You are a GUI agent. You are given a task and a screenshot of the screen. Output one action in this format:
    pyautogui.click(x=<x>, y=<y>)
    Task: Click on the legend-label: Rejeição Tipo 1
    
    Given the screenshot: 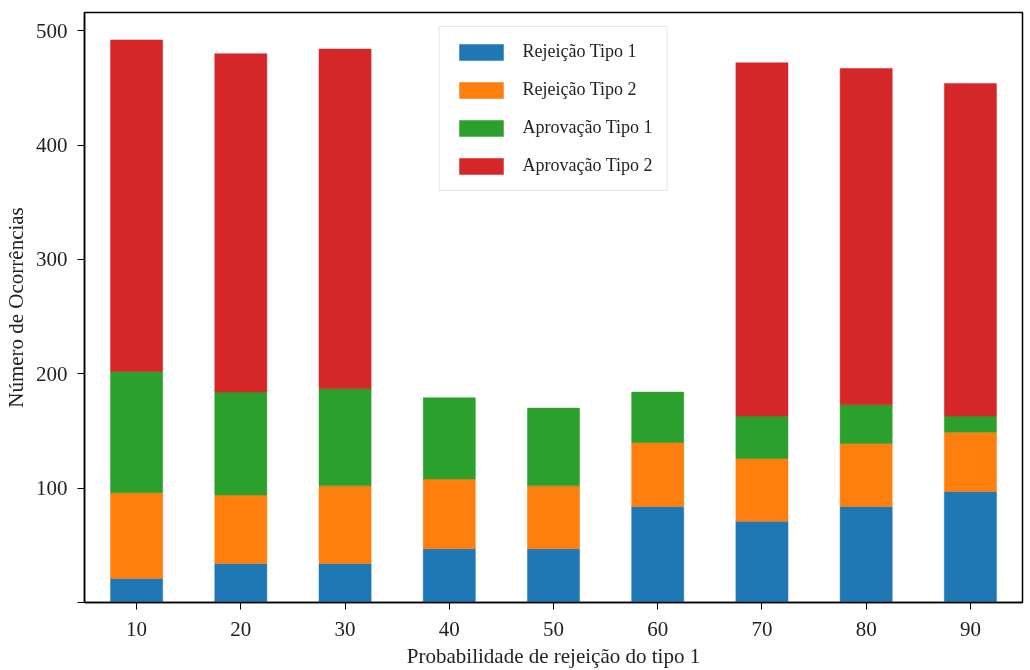 What is the action you would take?
    pyautogui.click(x=579, y=51)
    